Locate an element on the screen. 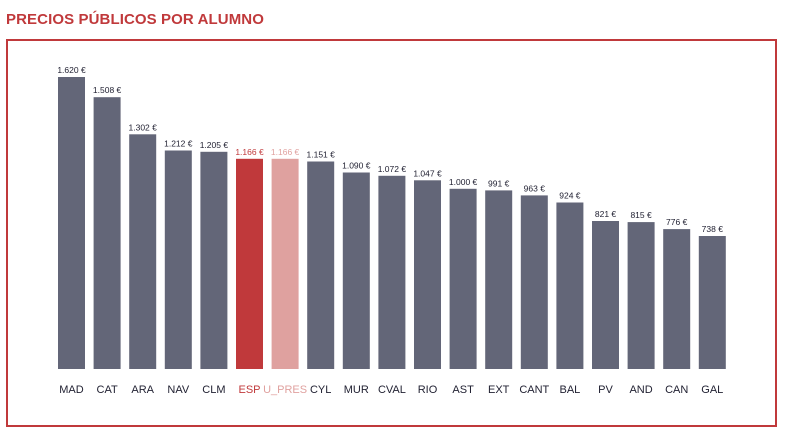 The height and width of the screenshot is (437, 794). value-label-pv: 821 € is located at coordinates (606, 214).